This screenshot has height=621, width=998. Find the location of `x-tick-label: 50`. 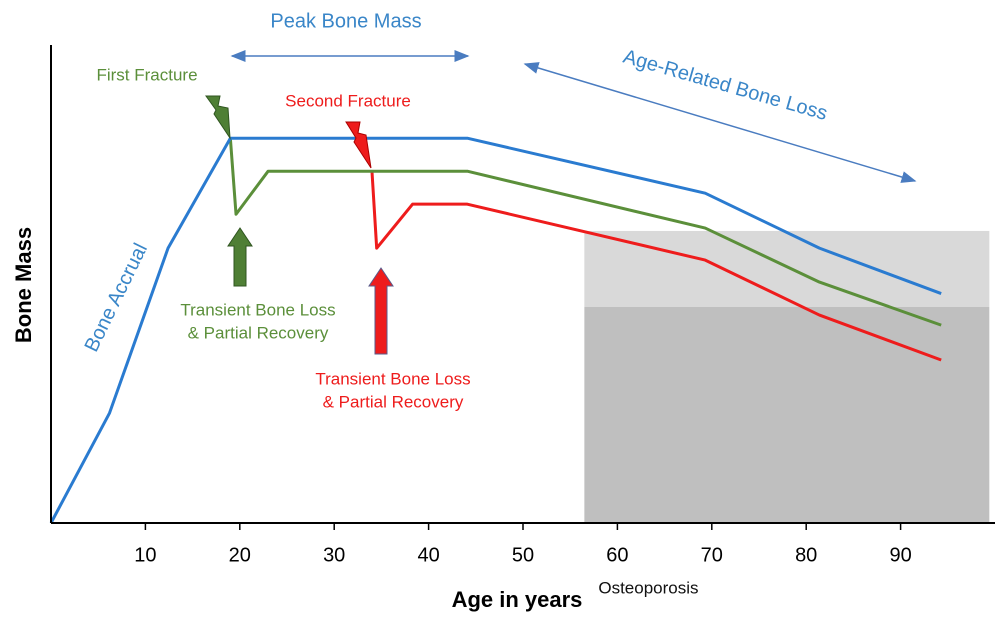

x-tick-label: 50 is located at coordinates (523, 555).